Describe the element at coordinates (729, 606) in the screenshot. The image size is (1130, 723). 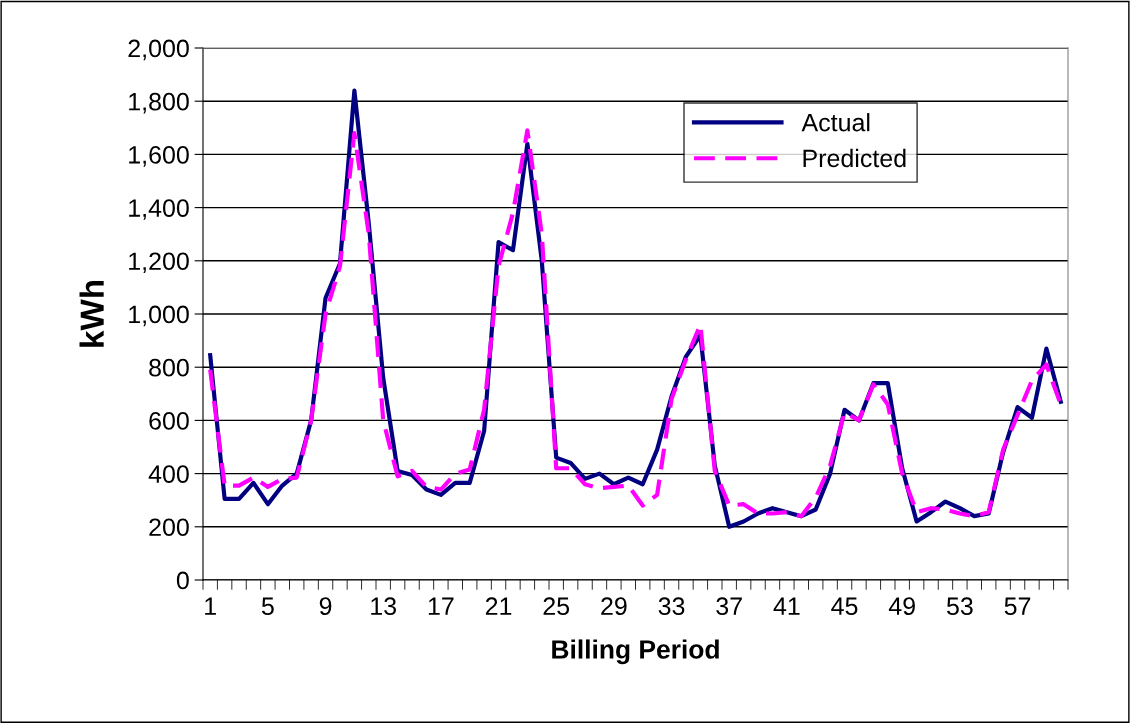
I see `x-tick-label: 37` at that location.